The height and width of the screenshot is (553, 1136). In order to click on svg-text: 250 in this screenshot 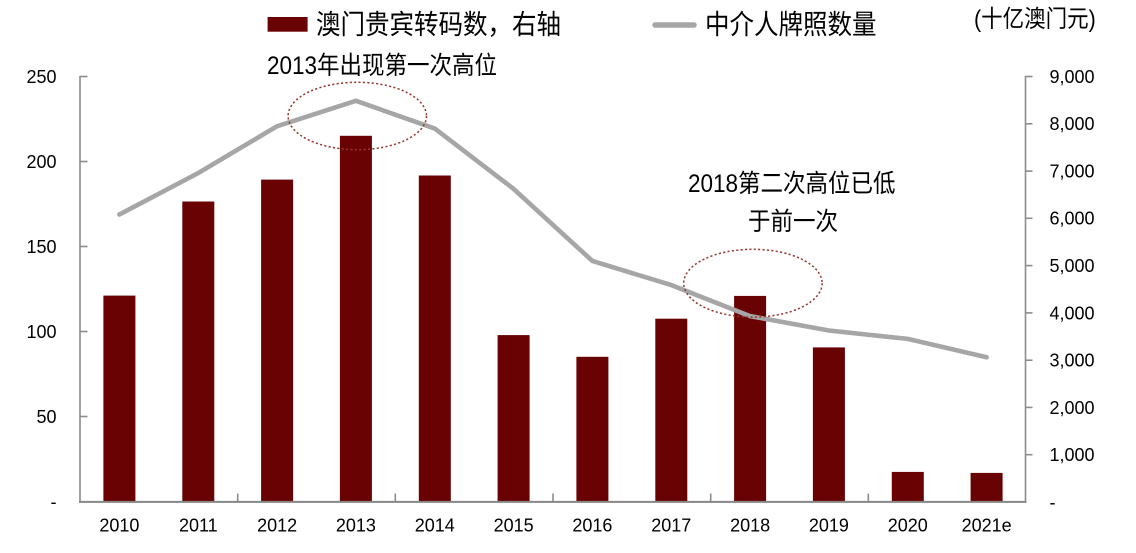, I will do `click(41, 77)`.